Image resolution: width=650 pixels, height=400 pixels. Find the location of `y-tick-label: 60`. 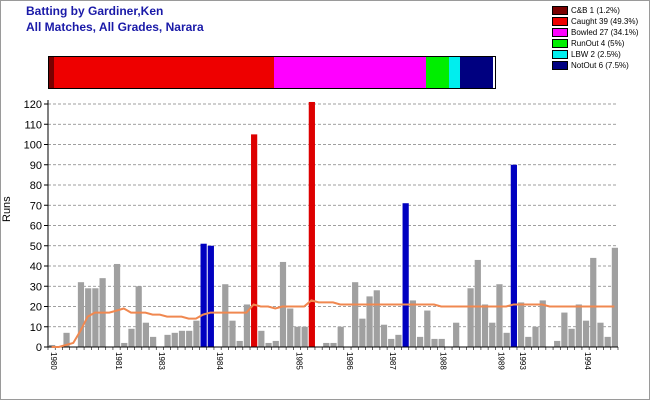

y-tick-label: 60 is located at coordinates (36, 227).